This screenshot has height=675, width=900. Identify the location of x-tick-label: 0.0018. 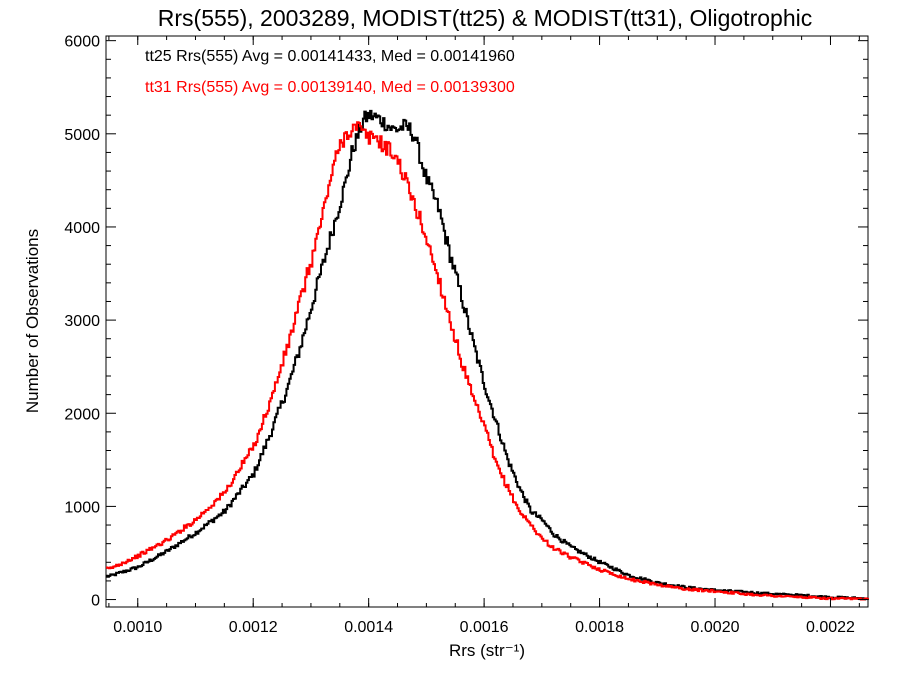
(599, 627).